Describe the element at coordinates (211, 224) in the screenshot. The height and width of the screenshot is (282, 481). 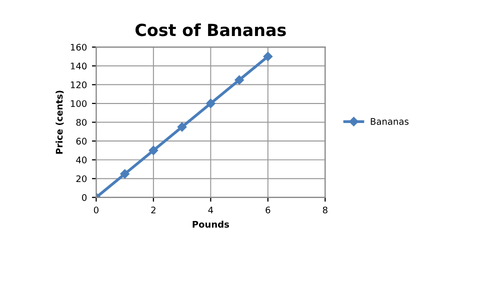
I see `x-axis-title: Pounds` at that location.